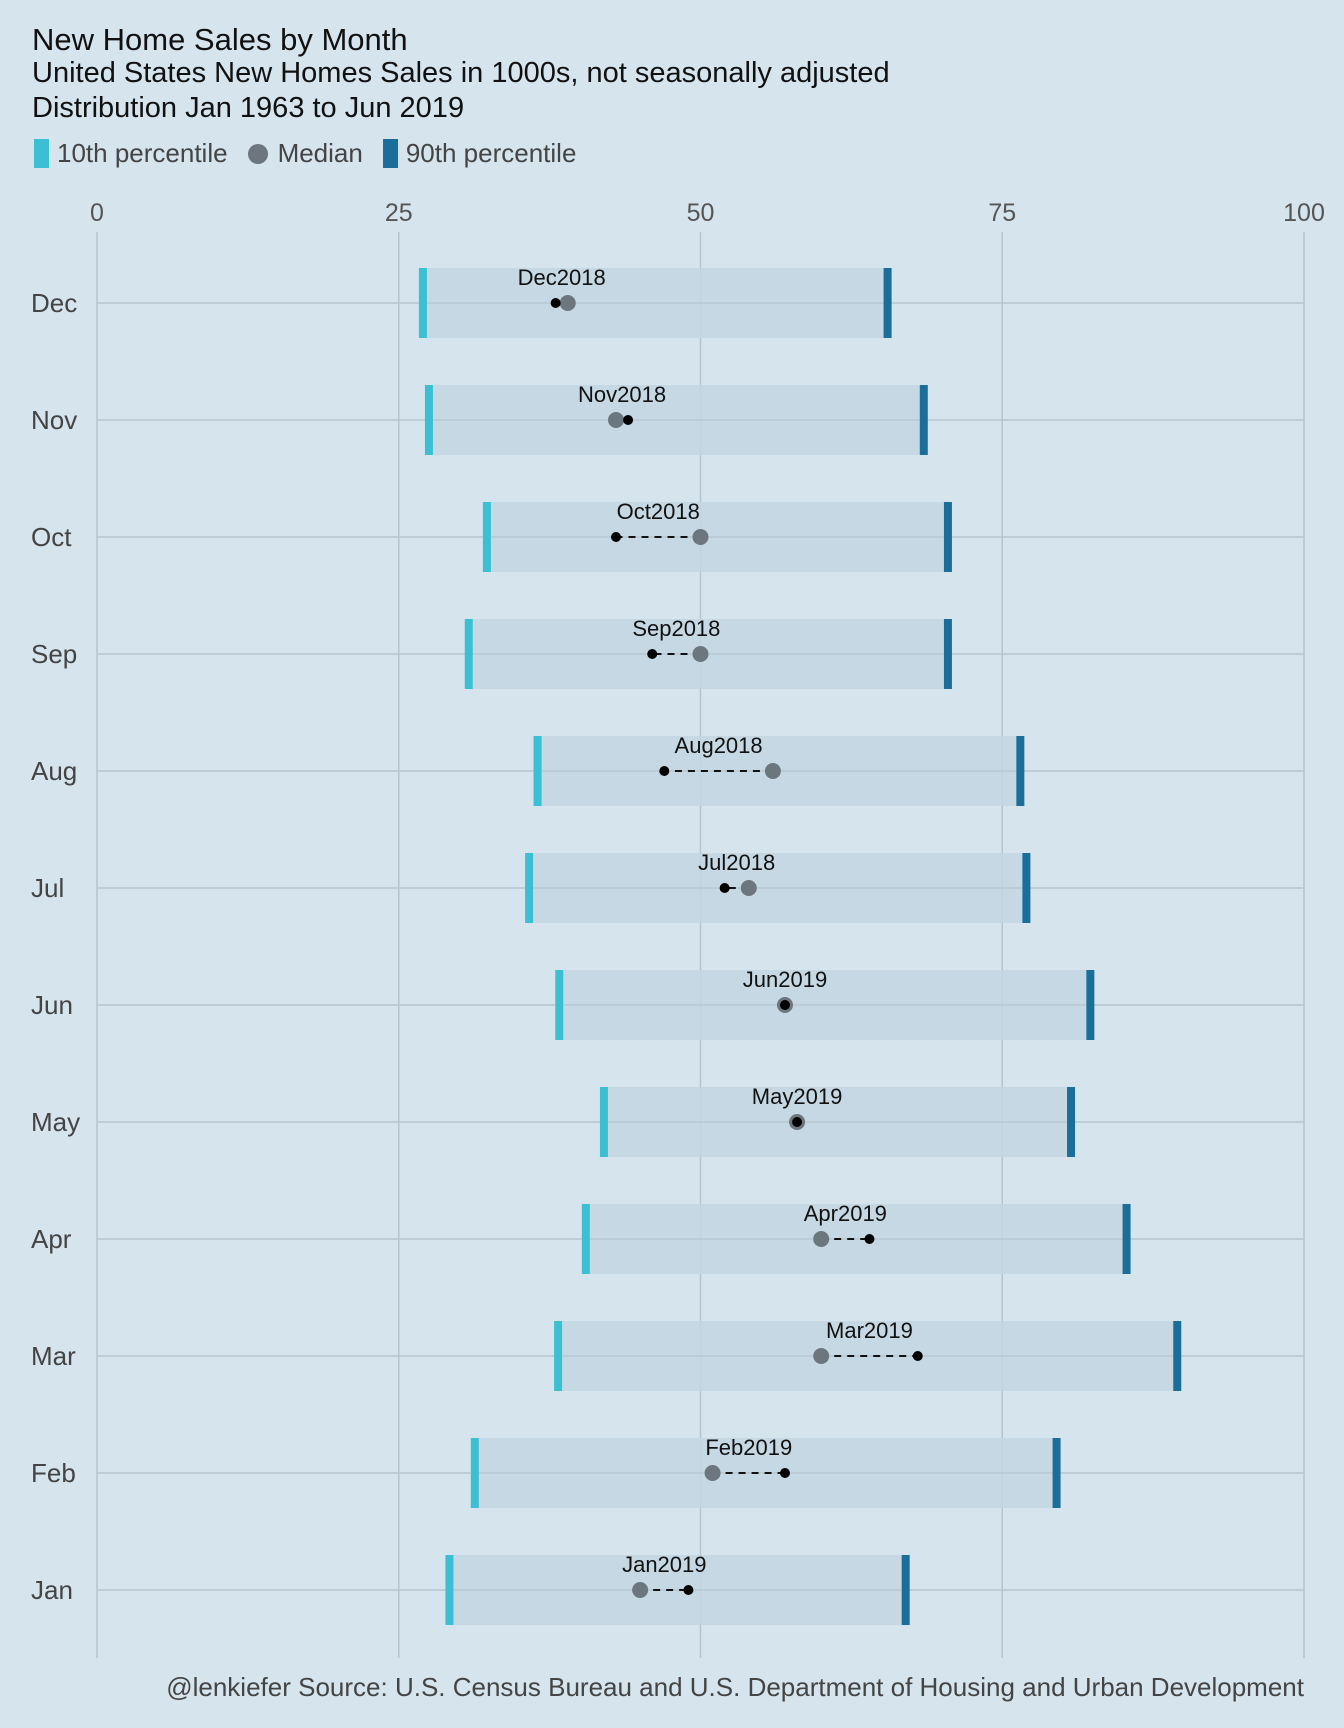  Describe the element at coordinates (399, 213) in the screenshot. I see `x-tick-label: 25` at that location.